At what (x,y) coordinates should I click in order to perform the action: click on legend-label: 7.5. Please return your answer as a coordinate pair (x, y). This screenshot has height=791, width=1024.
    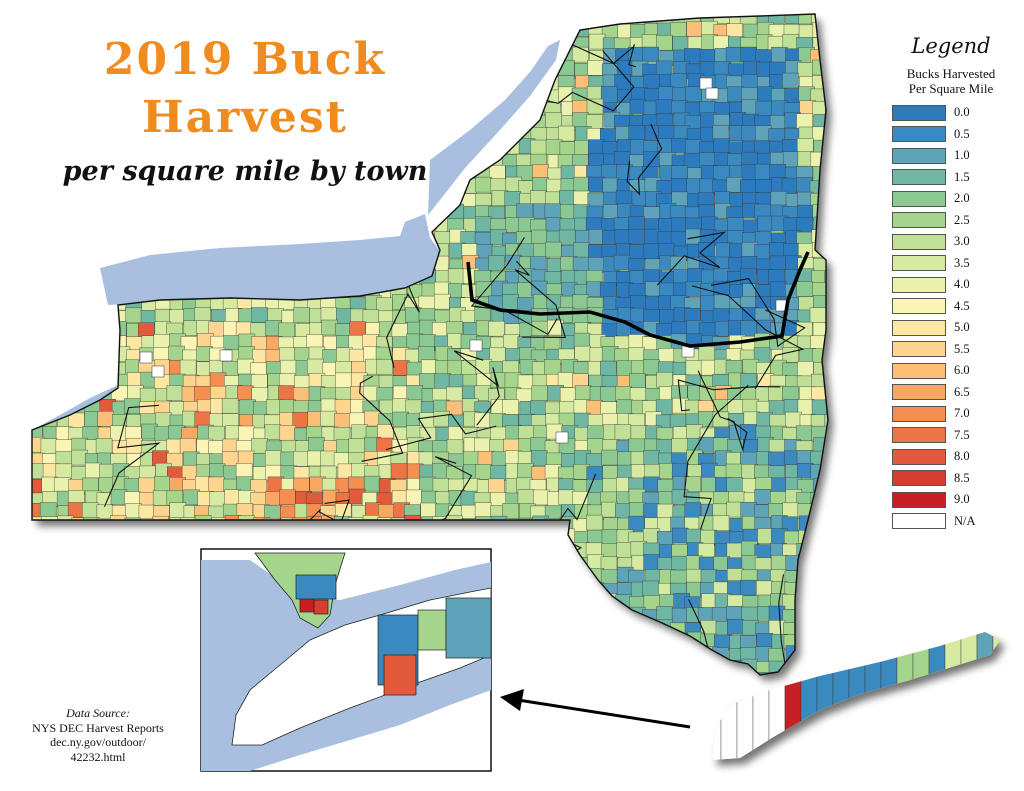
    Looking at the image, I should click on (962, 434).